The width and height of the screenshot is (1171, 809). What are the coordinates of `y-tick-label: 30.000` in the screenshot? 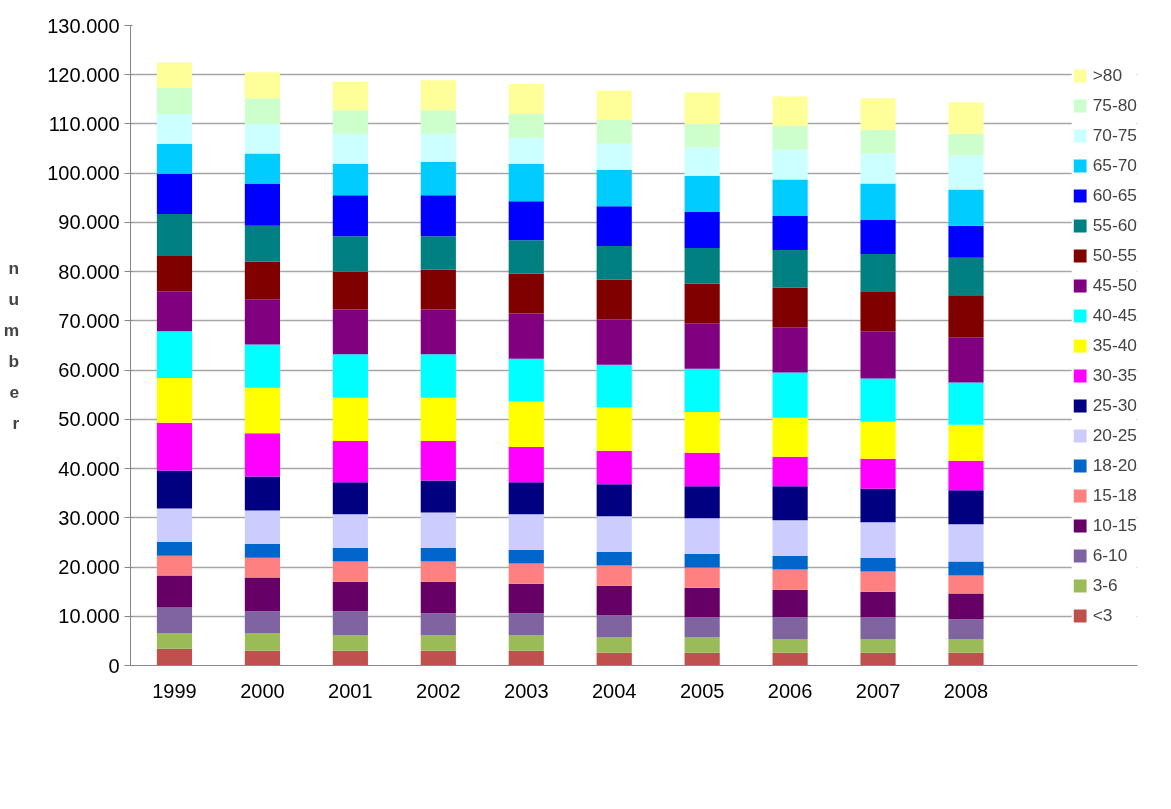 It's located at (89, 517).